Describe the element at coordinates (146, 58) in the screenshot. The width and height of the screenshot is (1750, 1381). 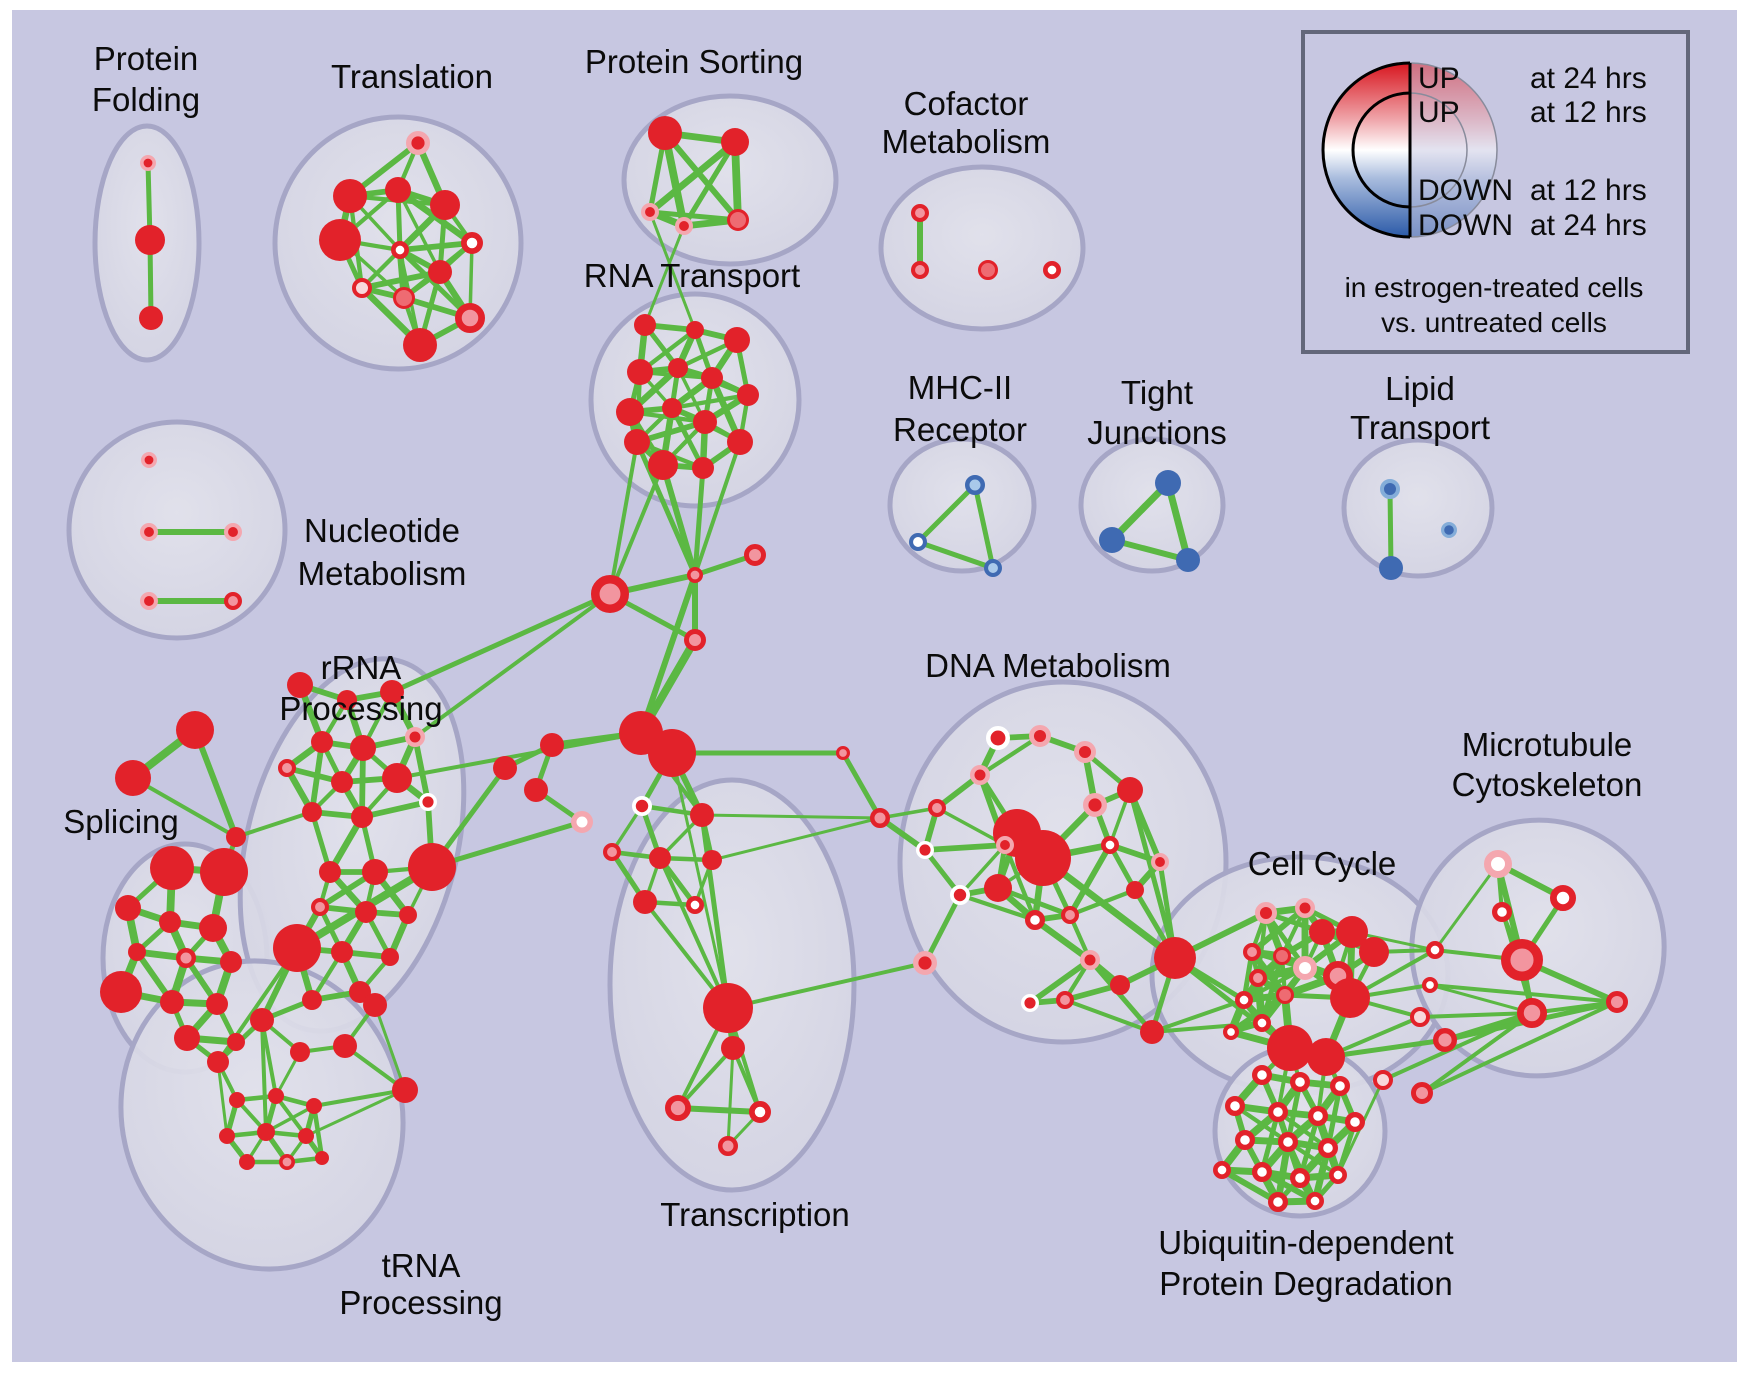
I see `cluster-label-pf-line0: Protein` at that location.